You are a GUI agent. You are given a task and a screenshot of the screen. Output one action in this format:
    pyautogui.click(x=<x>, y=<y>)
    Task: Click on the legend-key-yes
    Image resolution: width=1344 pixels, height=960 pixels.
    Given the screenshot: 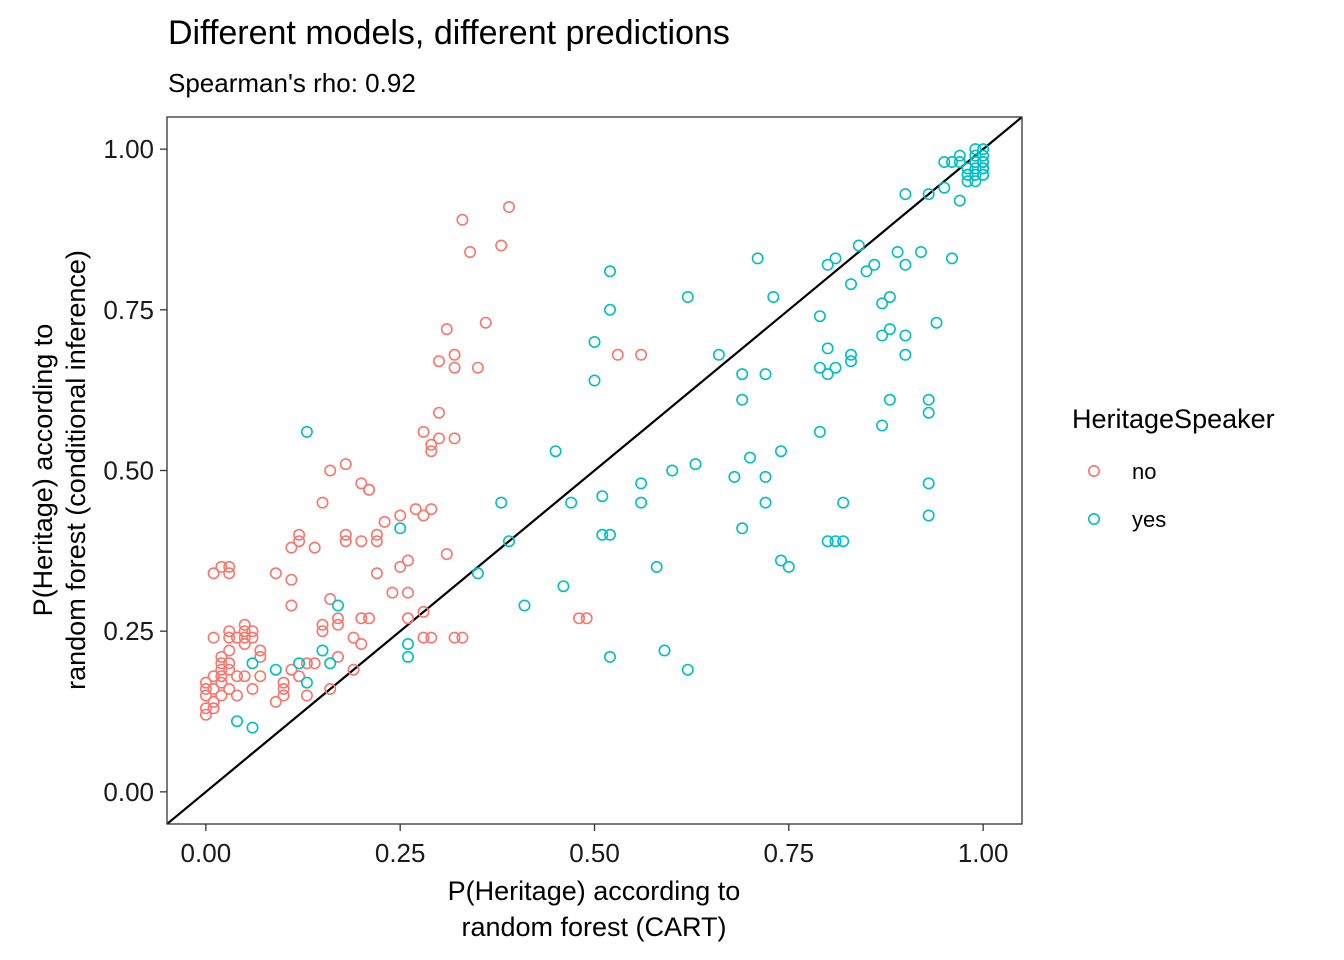 What is the action you would take?
    pyautogui.click(x=1094, y=518)
    